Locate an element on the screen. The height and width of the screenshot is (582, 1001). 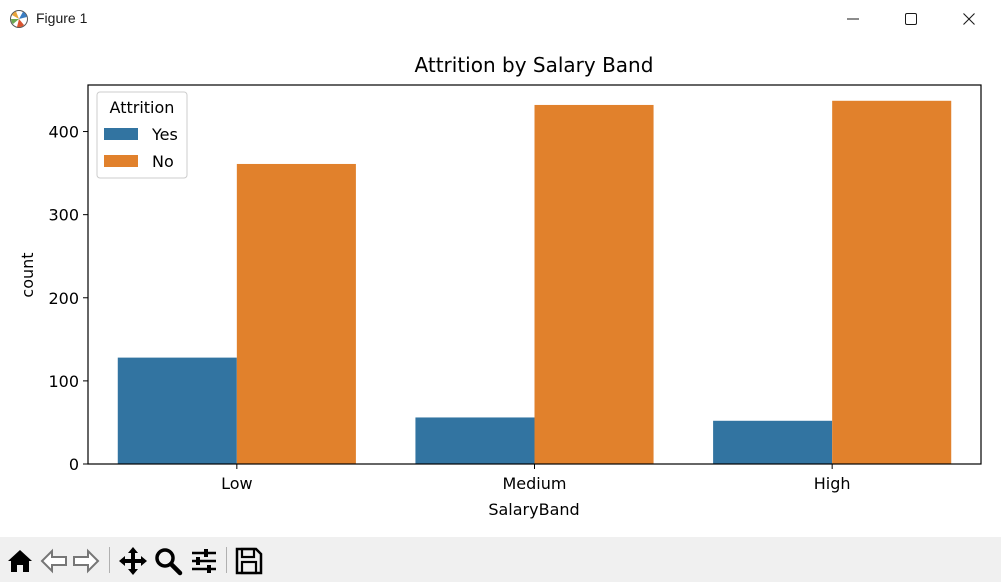
pan-move-icon is located at coordinates (133, 561).